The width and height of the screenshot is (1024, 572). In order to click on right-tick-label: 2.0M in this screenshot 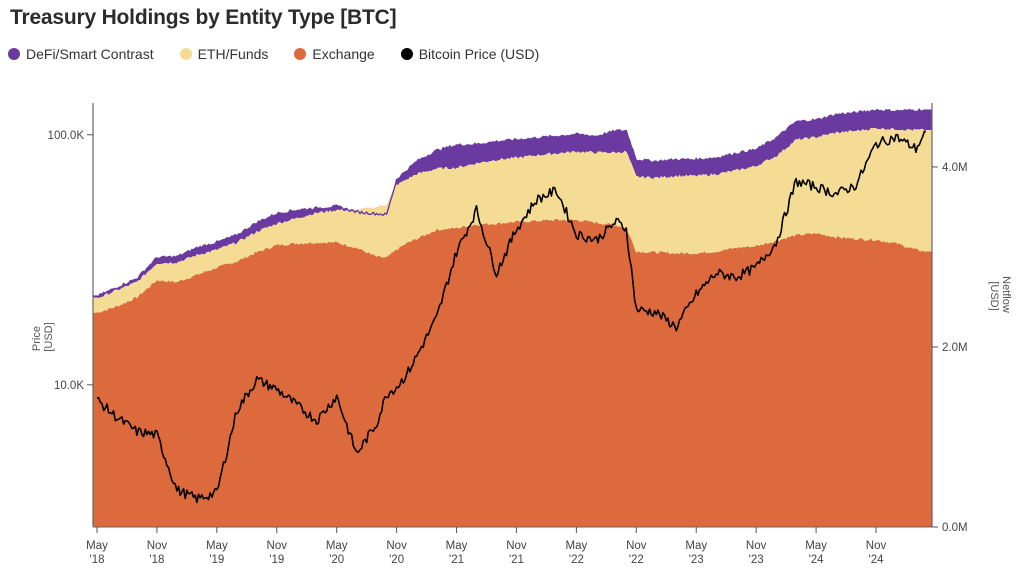, I will do `click(955, 348)`.